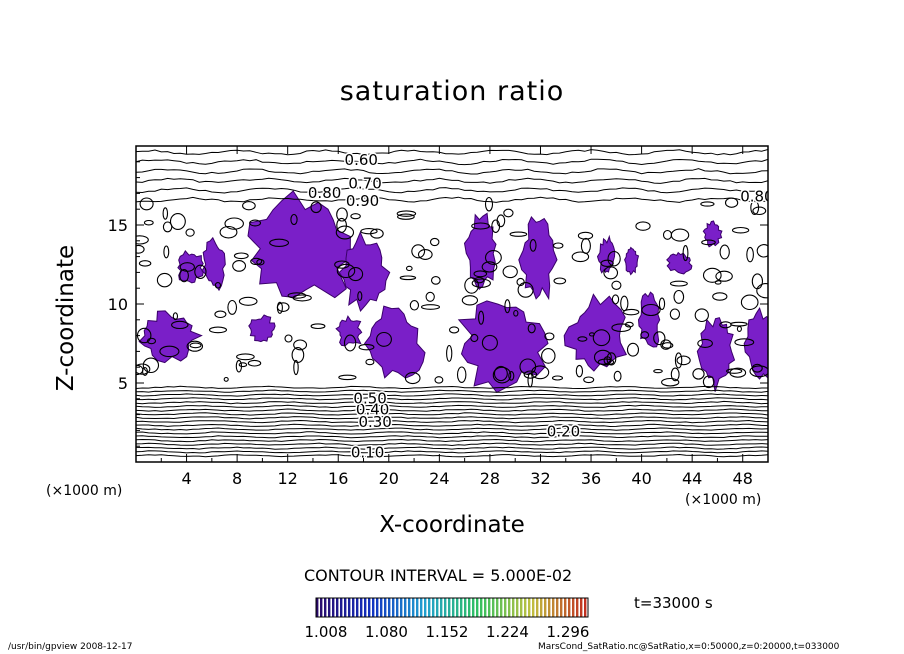 This screenshot has width=904, height=654. What do you see at coordinates (723, 500) in the screenshot?
I see `x-axis-unit: (×1000 m)` at bounding box center [723, 500].